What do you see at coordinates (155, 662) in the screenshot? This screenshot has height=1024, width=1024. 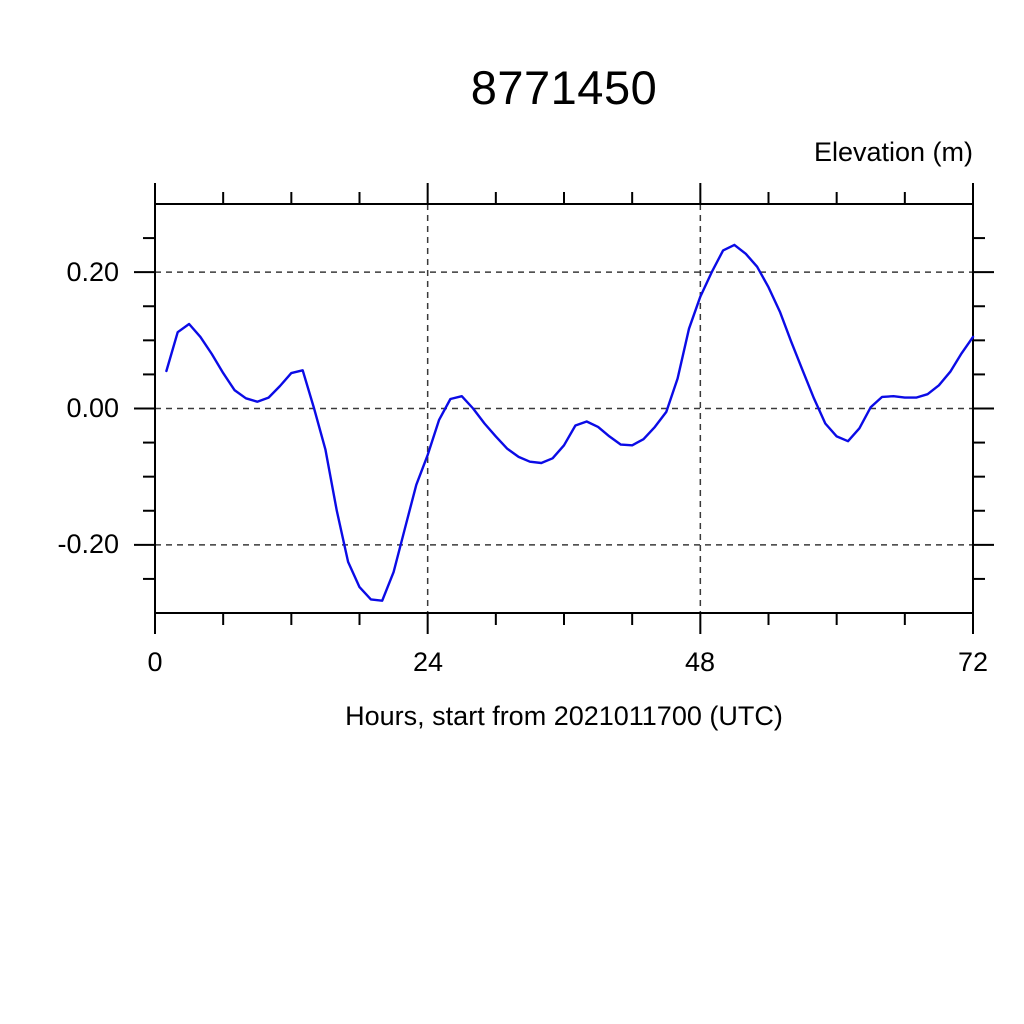 I see `x-tick-label-0: 0` at bounding box center [155, 662].